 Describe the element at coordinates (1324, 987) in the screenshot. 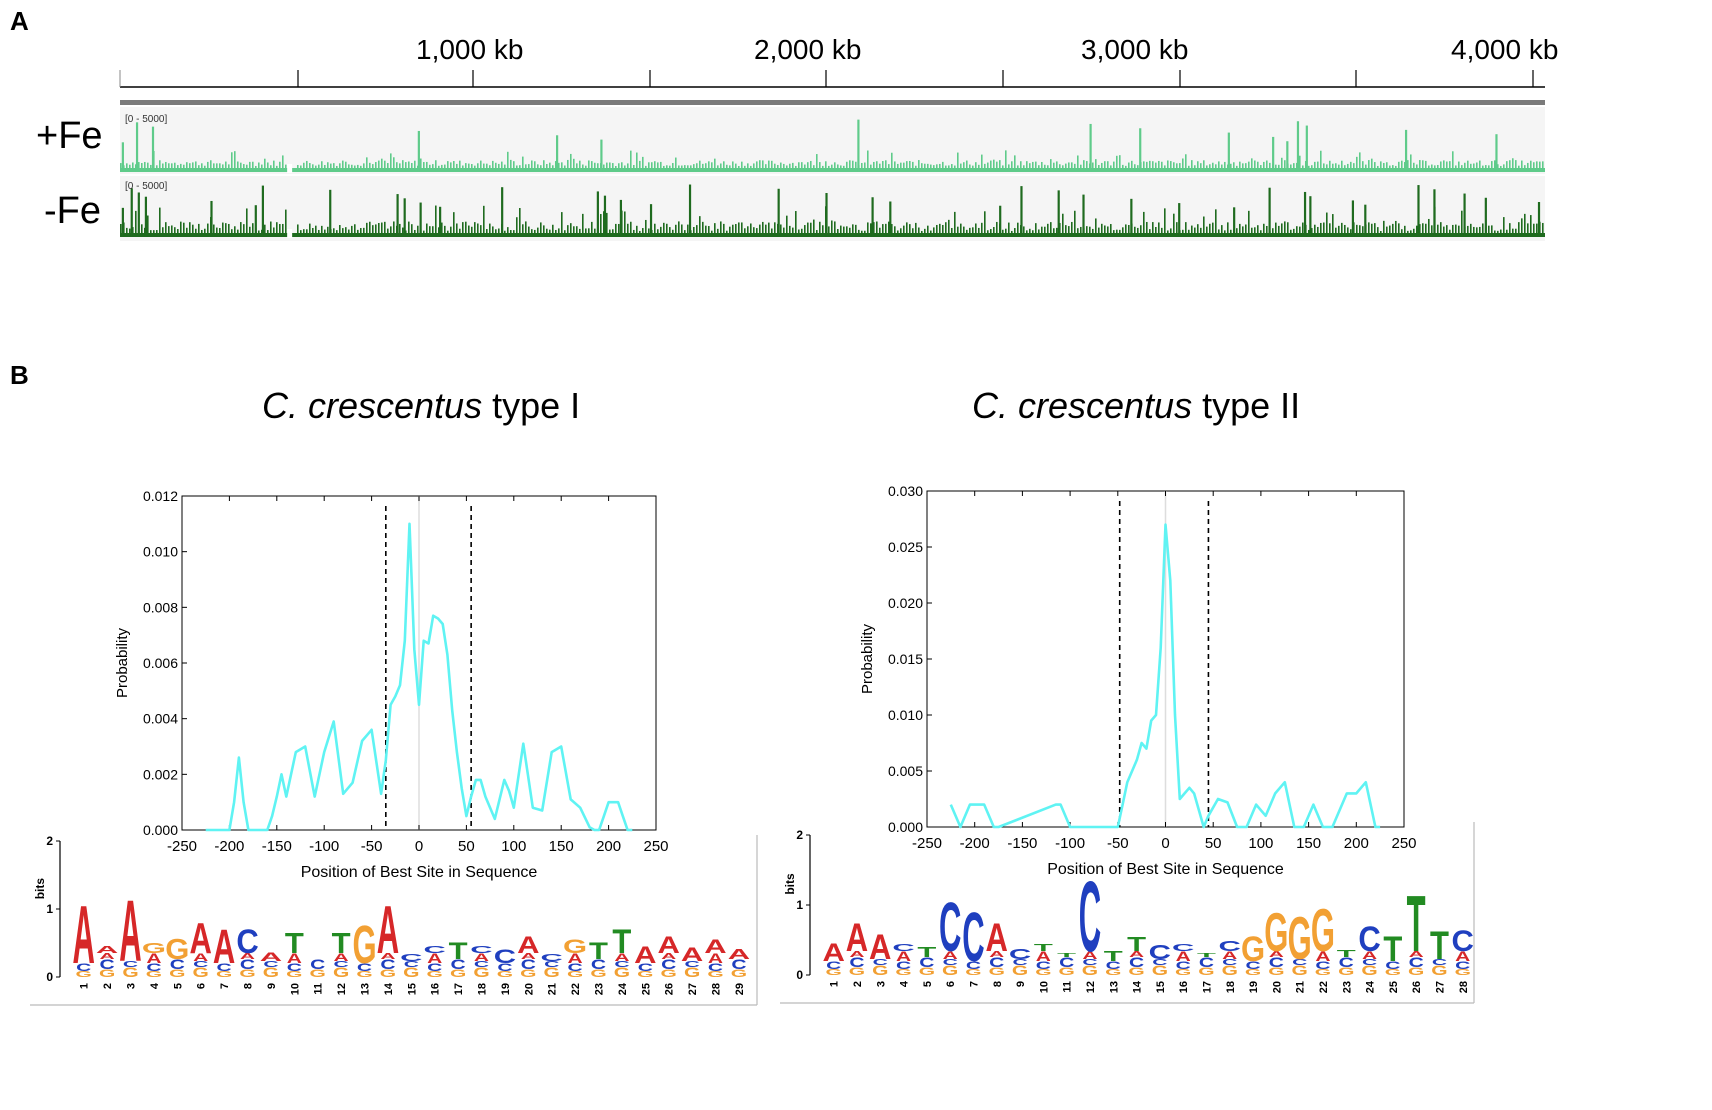

I see `logo-position-label: 22` at that location.